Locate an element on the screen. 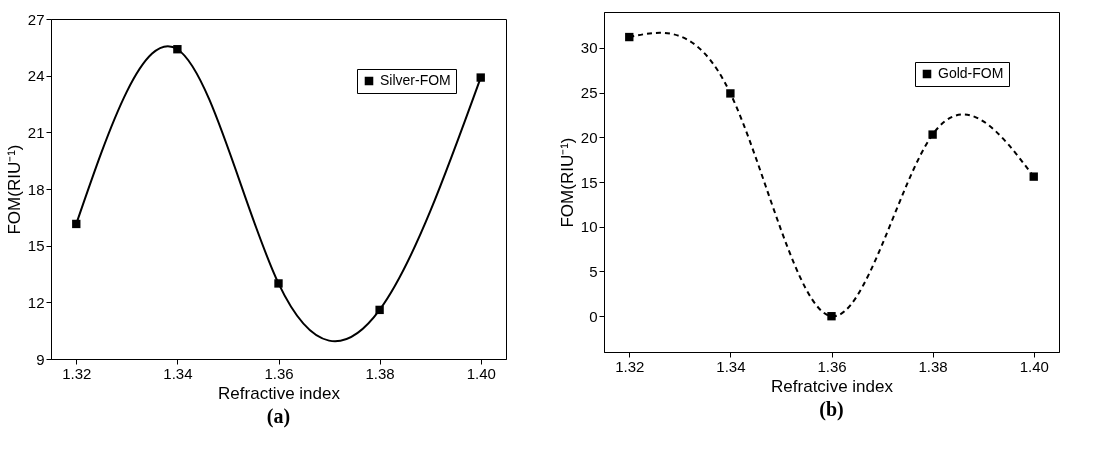 Image resolution: width=1107 pixels, height=450 pixels. legend-label: Silver-FOM is located at coordinates (415, 80).